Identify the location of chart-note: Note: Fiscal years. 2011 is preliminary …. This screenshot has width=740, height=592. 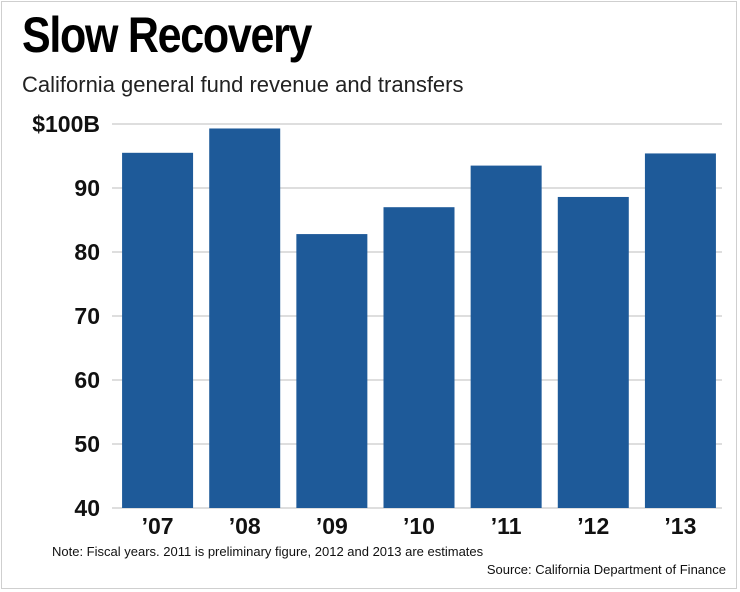
(268, 551).